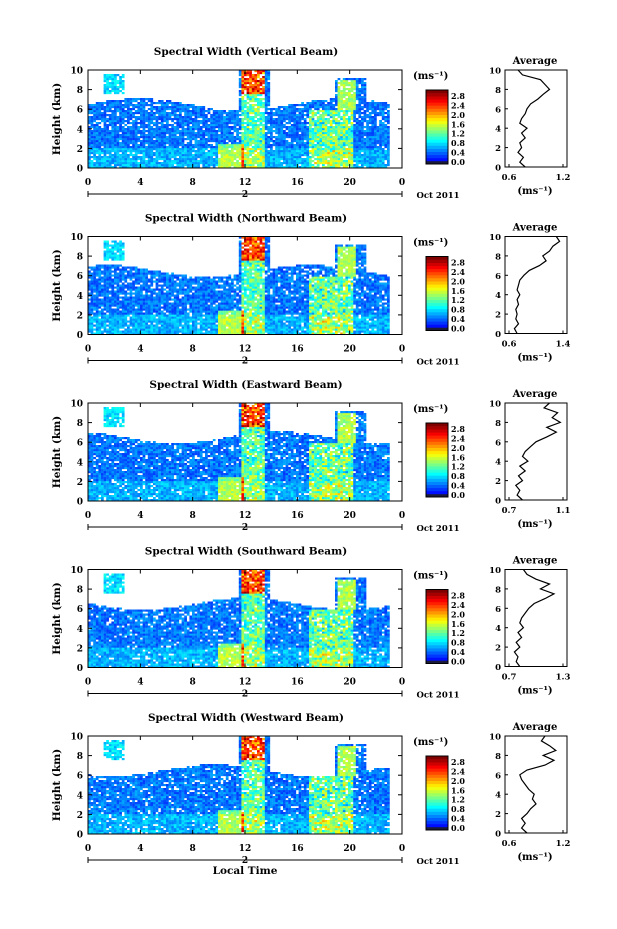  What do you see at coordinates (458, 153) in the screenshot?
I see `colorbar-tick-label: 0.4` at bounding box center [458, 153].